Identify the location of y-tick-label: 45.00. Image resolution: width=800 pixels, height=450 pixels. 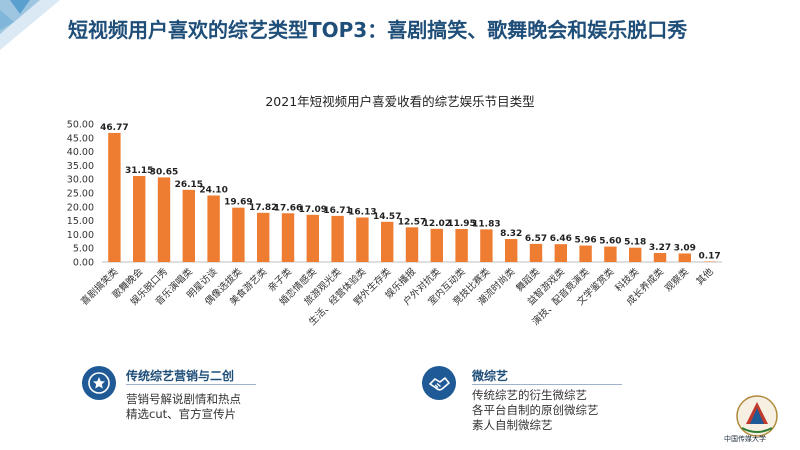
(80, 138).